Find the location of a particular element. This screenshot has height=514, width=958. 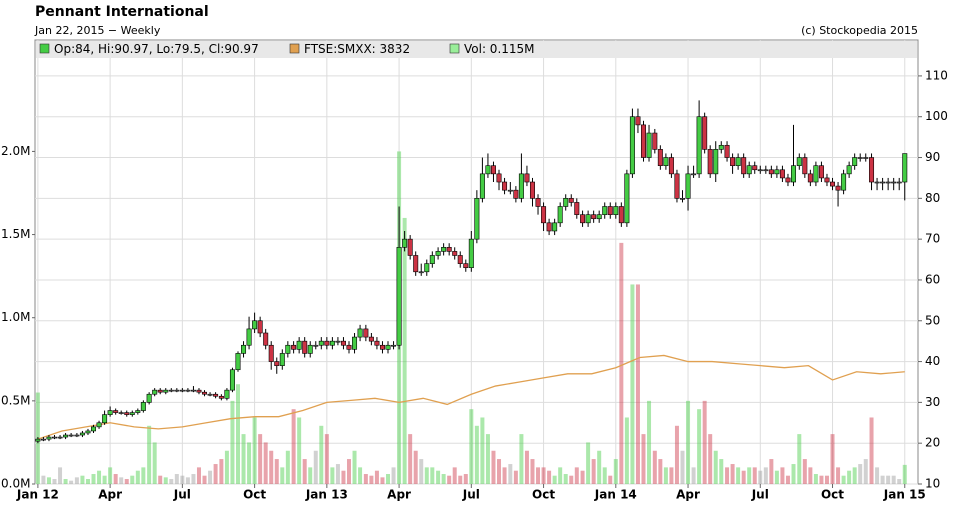

y-tick-label: 40 is located at coordinates (932, 361).